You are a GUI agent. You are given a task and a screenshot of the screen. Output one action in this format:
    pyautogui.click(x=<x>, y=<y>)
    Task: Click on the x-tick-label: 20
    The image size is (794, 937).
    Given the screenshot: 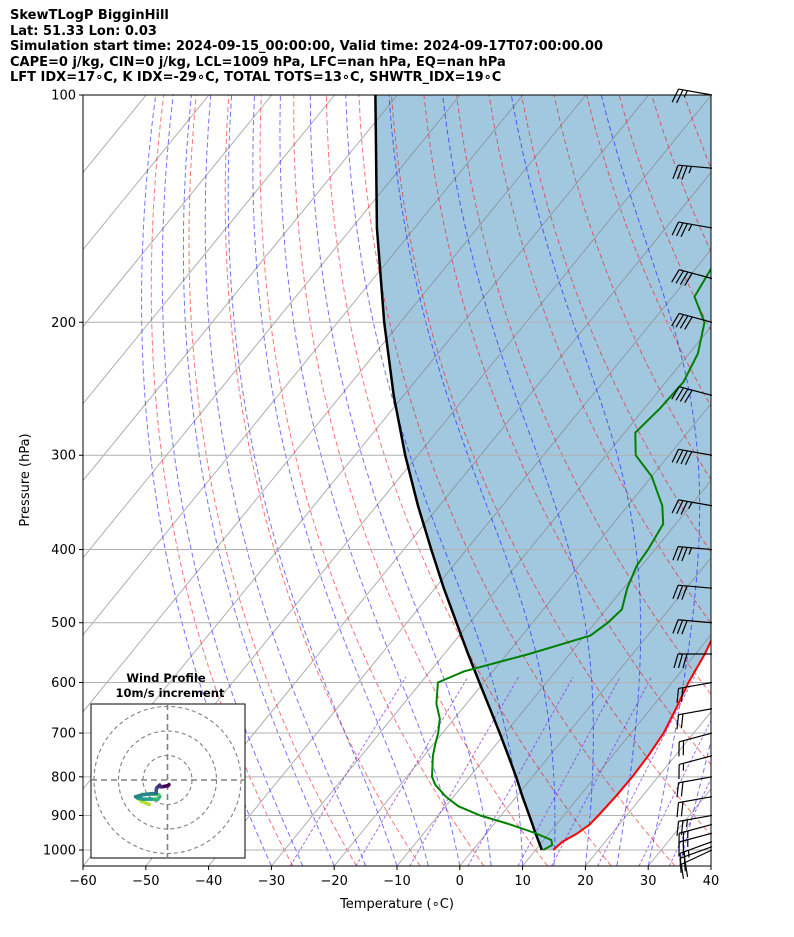 What is the action you would take?
    pyautogui.click(x=585, y=881)
    